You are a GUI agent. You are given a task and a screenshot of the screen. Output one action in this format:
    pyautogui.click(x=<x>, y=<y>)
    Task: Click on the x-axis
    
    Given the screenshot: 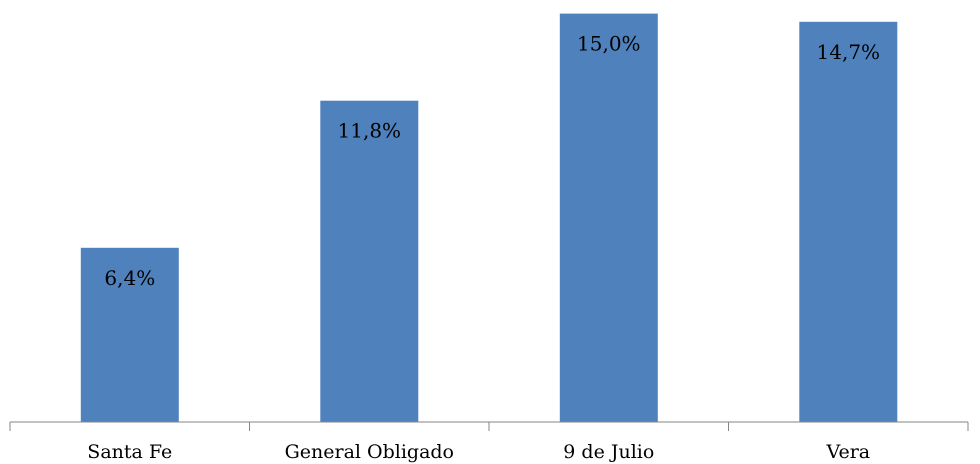 What is the action you would take?
    pyautogui.click(x=489, y=426)
    